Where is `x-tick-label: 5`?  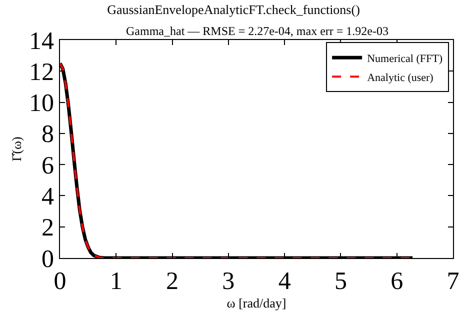 x-tick-label: 5 is located at coordinates (340, 281).